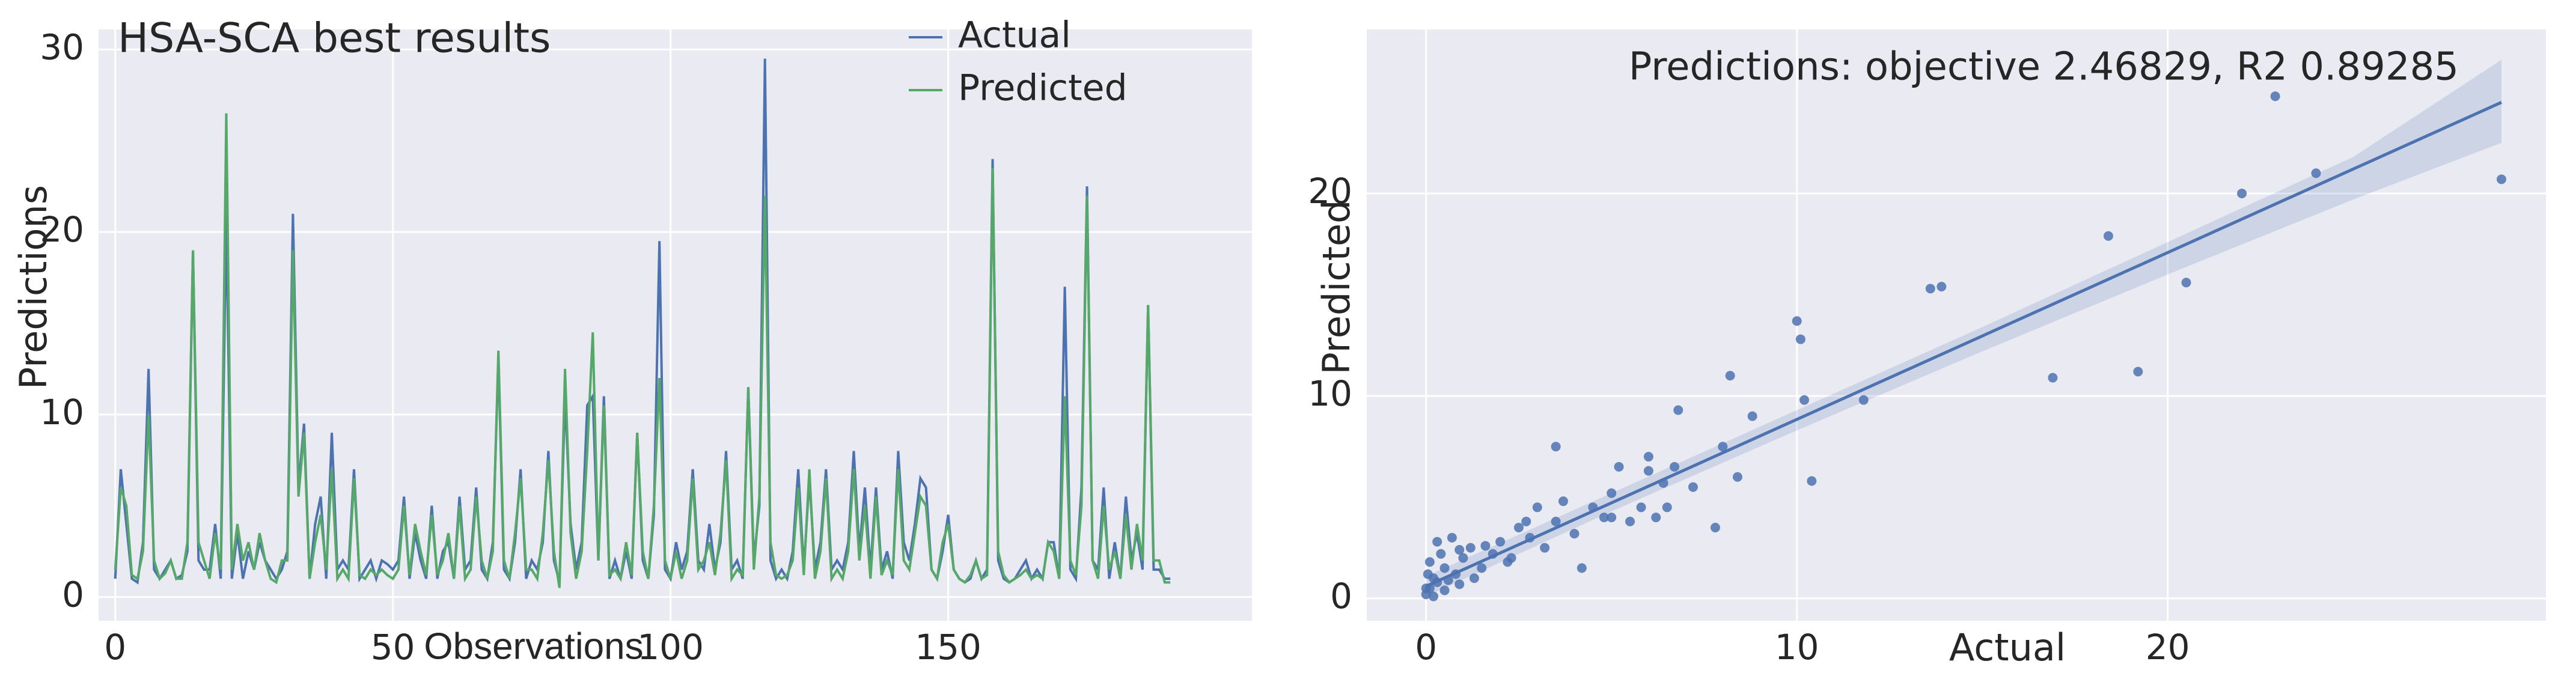 The height and width of the screenshot is (682, 2576). What do you see at coordinates (1014, 35) in the screenshot?
I see `legend-label: Actual` at bounding box center [1014, 35].